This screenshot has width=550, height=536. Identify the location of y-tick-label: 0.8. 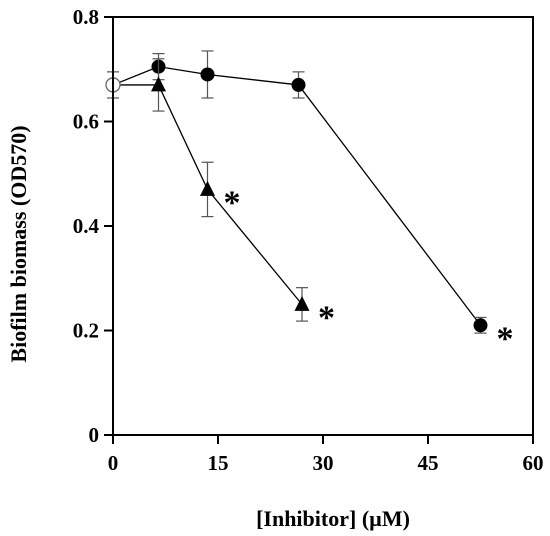
(86, 17).